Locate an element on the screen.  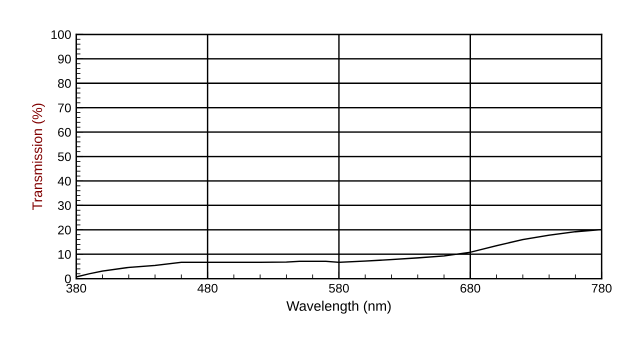
y-tick-label: 100 is located at coordinates (61, 35).